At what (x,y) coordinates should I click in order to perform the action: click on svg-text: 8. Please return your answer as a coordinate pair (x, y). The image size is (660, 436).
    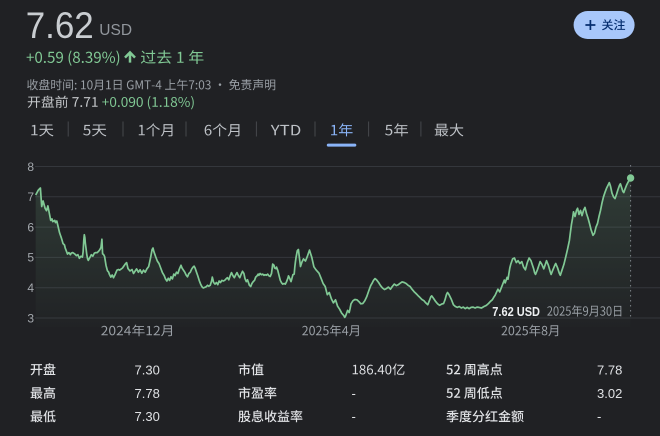
    Looking at the image, I should click on (30, 167).